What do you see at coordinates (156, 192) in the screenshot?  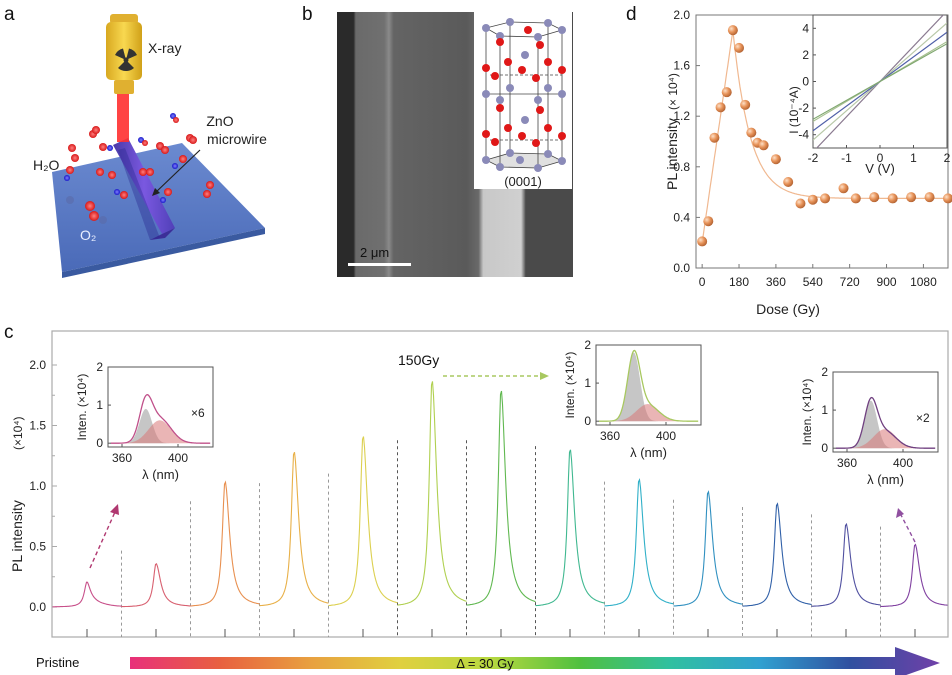 I see `wire-pointer-arrowhead` at bounding box center [156, 192].